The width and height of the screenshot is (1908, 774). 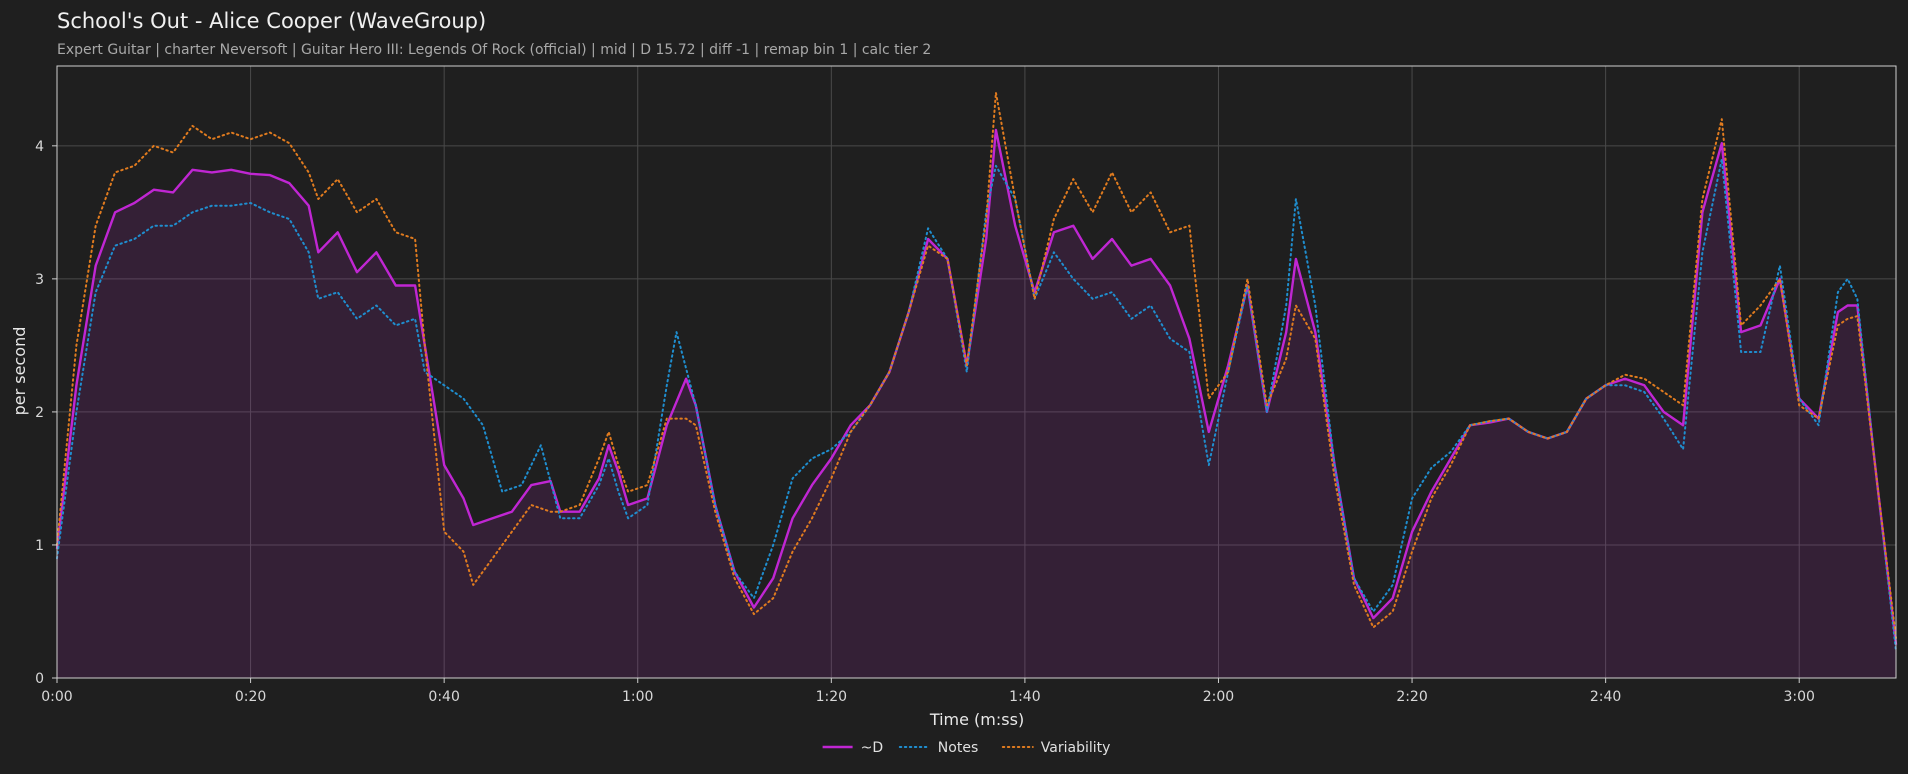 I want to click on x-tick-label: 0:20, so click(x=250, y=697).